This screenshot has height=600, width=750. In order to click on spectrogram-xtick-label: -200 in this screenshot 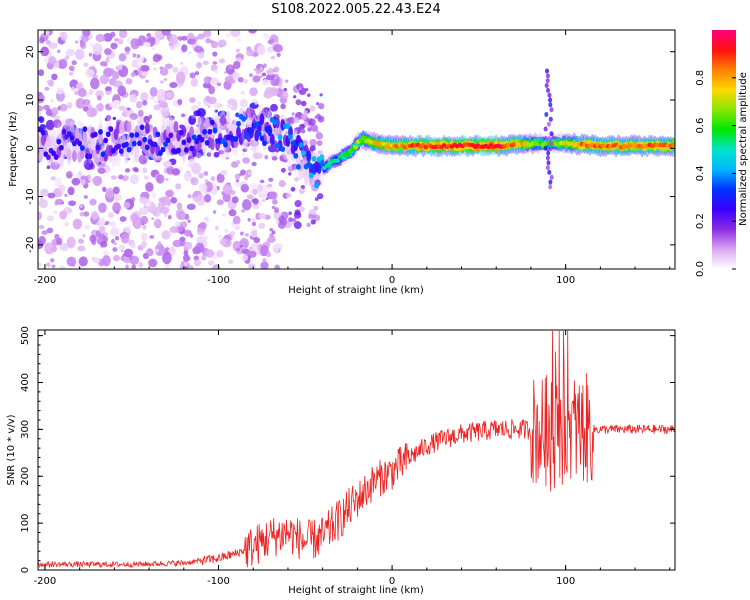, I will do `click(45, 280)`.